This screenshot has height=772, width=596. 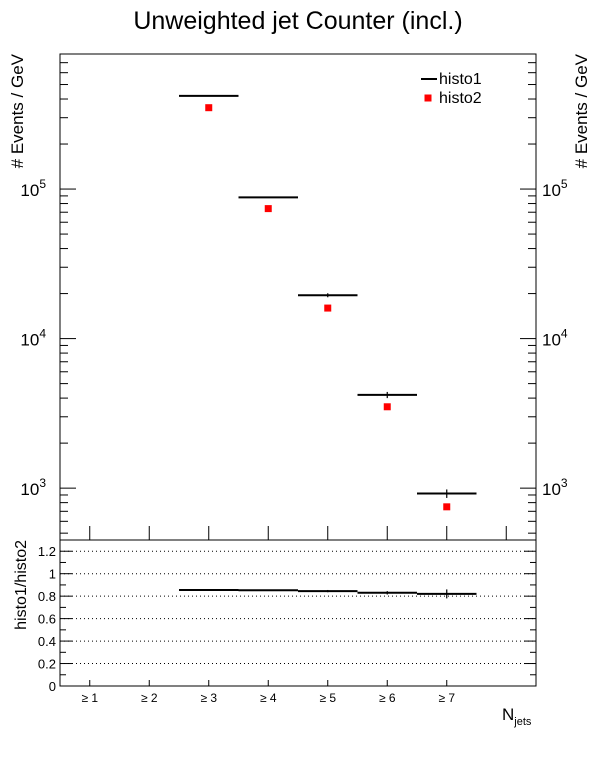 What do you see at coordinates (21, 585) in the screenshot?
I see `ratio-y-axis-label: histo1/histo2` at bounding box center [21, 585].